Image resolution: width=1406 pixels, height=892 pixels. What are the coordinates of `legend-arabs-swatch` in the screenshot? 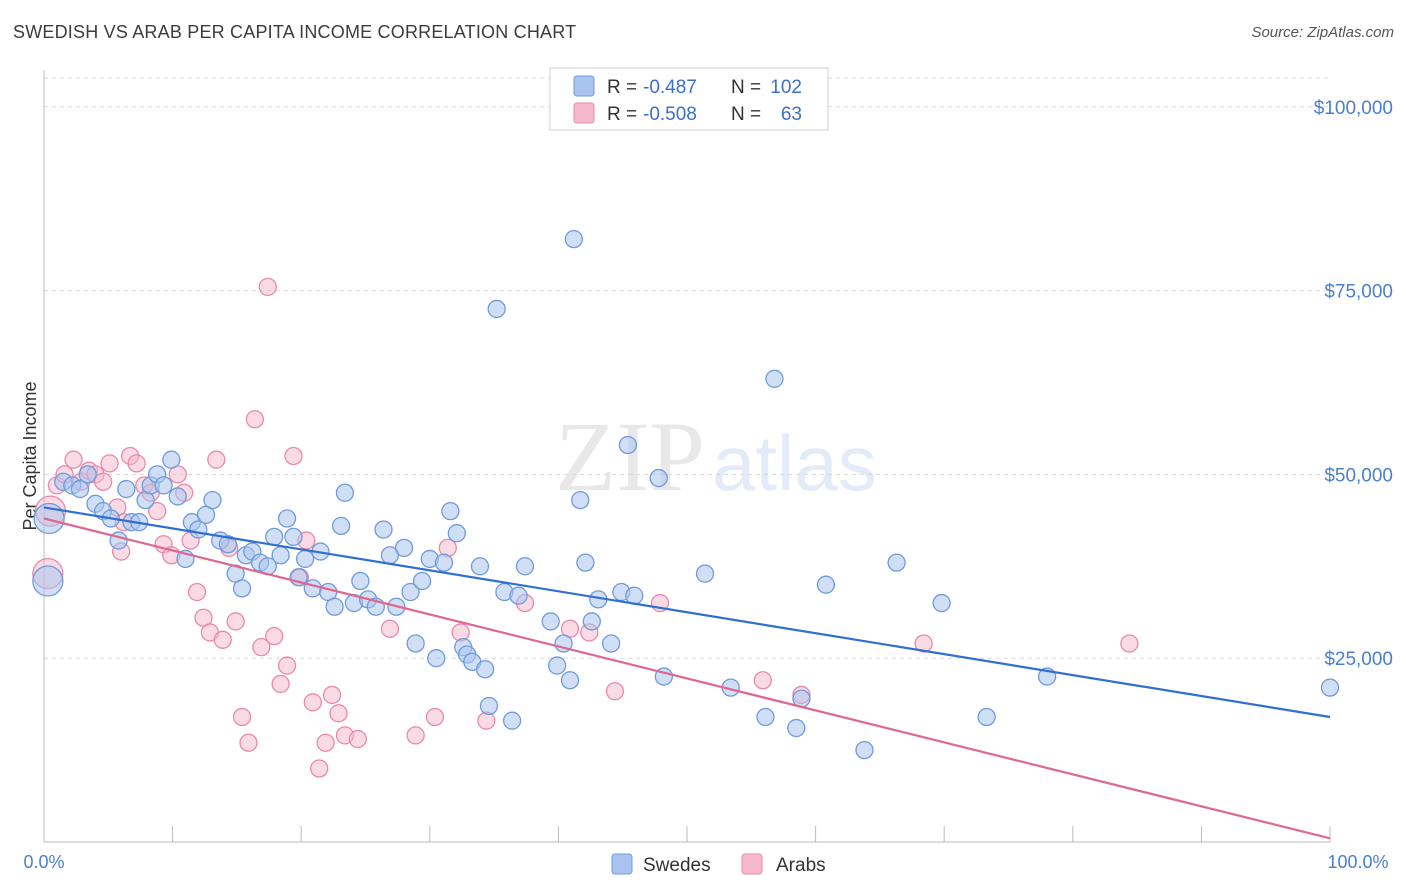 It's located at (584, 113).